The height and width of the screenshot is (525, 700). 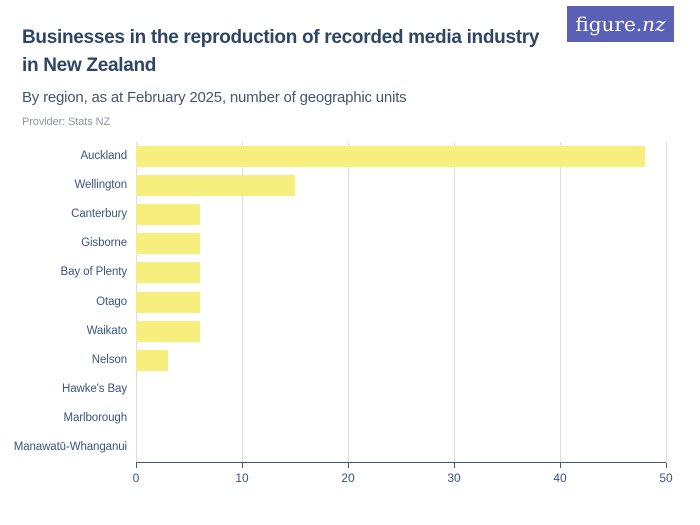 I want to click on category-label: Marlborough, so click(x=95, y=417).